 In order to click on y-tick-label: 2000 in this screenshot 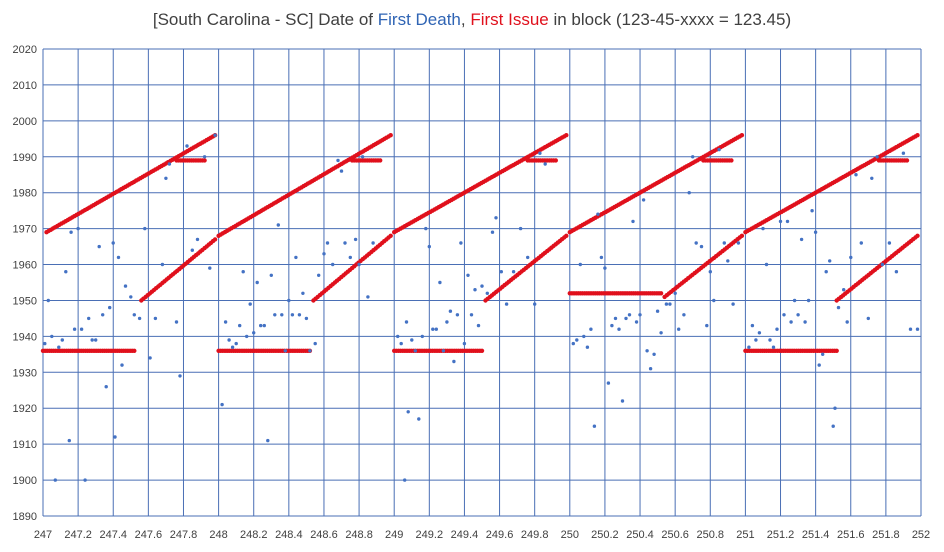, I will do `click(25, 122)`.